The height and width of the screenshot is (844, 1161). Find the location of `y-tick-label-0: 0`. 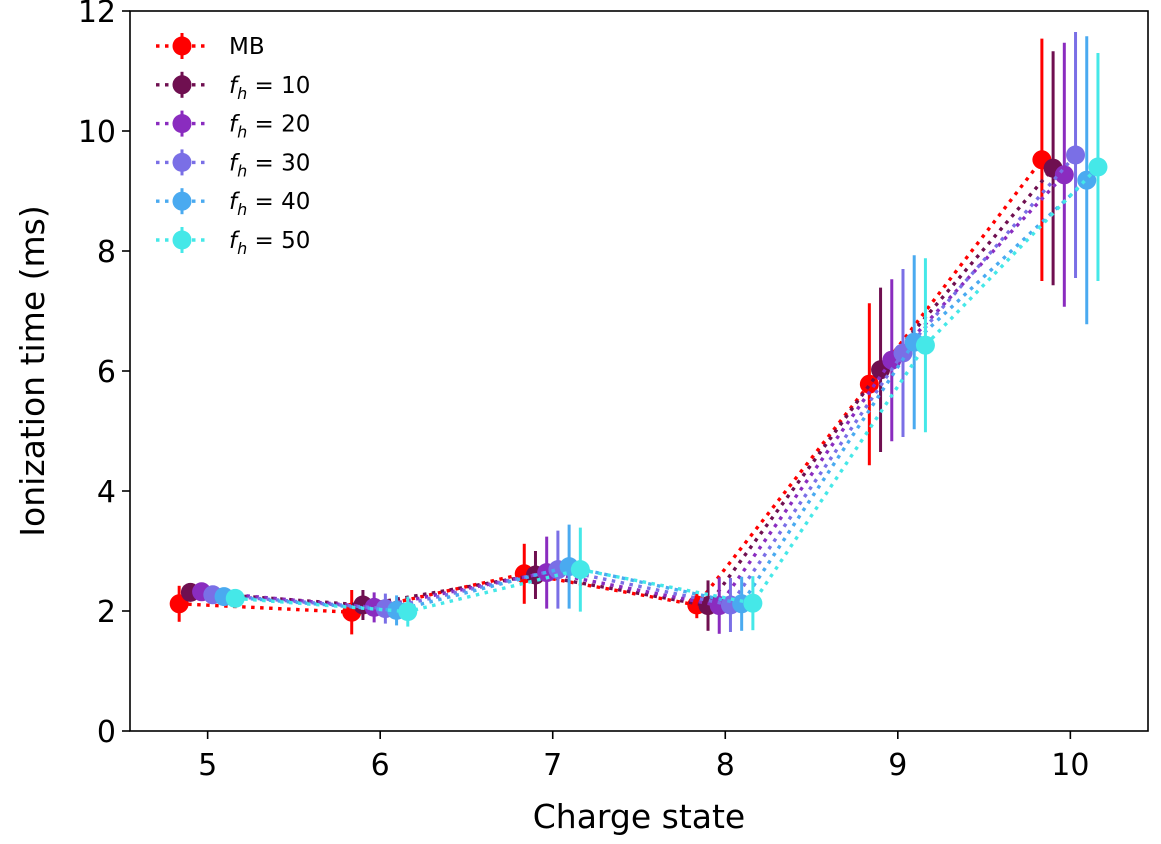

y-tick-label-0: 0 is located at coordinates (106, 732).